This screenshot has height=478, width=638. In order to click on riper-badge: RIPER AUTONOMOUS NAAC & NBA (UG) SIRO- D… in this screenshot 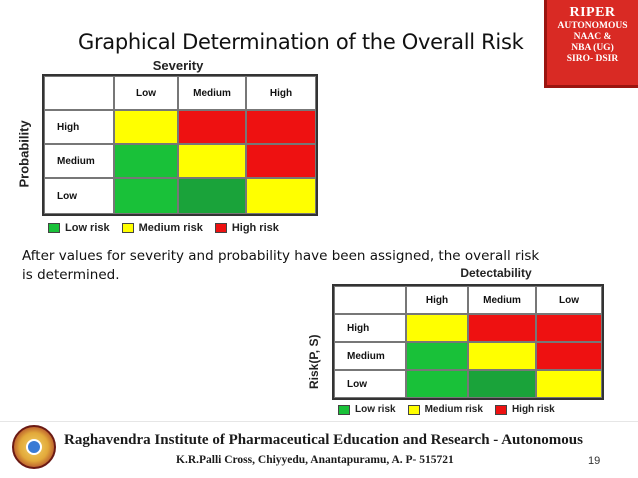, I will do `click(591, 44)`.